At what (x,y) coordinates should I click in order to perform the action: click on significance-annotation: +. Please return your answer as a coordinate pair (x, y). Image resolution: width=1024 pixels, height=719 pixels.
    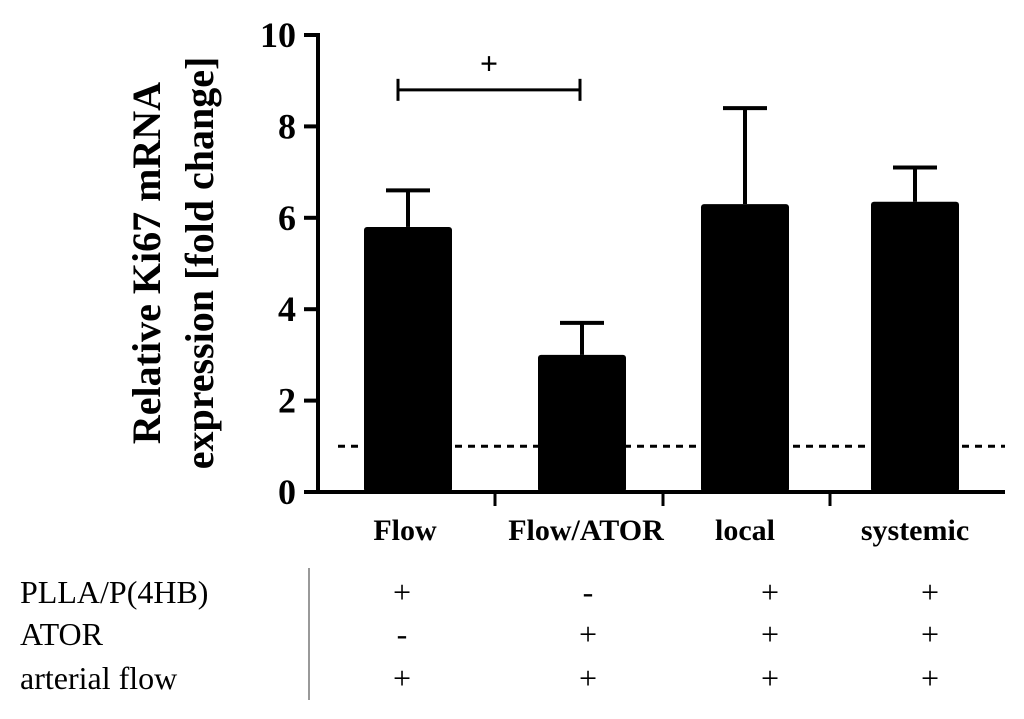
    Looking at the image, I should click on (489, 73).